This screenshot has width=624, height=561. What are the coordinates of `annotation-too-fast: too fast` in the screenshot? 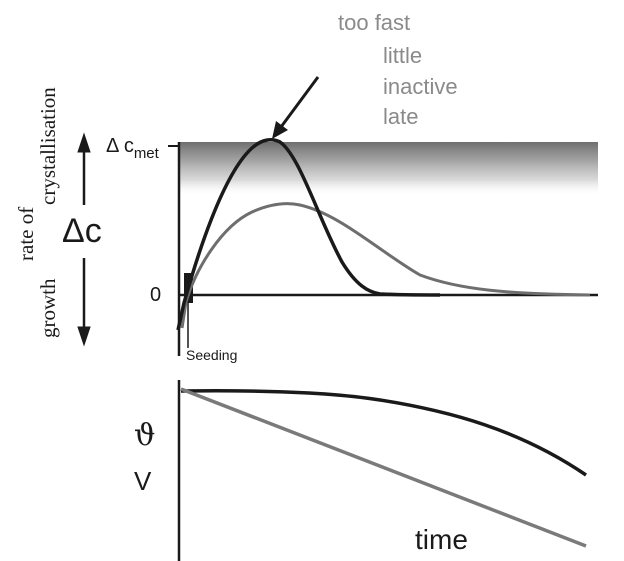 It's located at (374, 22).